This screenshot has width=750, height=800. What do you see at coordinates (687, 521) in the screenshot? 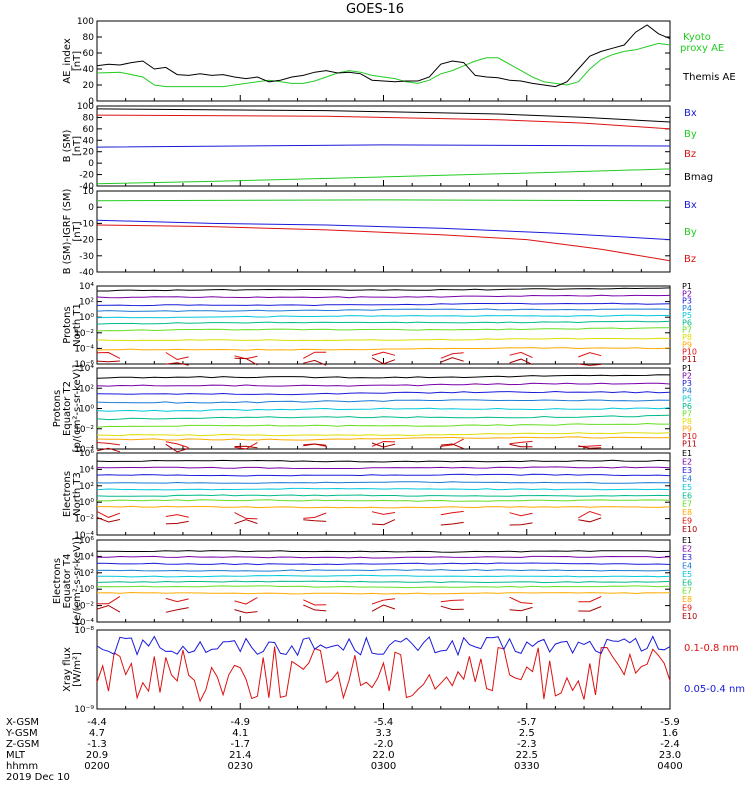
I see `legend-e9: E9` at bounding box center [687, 521].